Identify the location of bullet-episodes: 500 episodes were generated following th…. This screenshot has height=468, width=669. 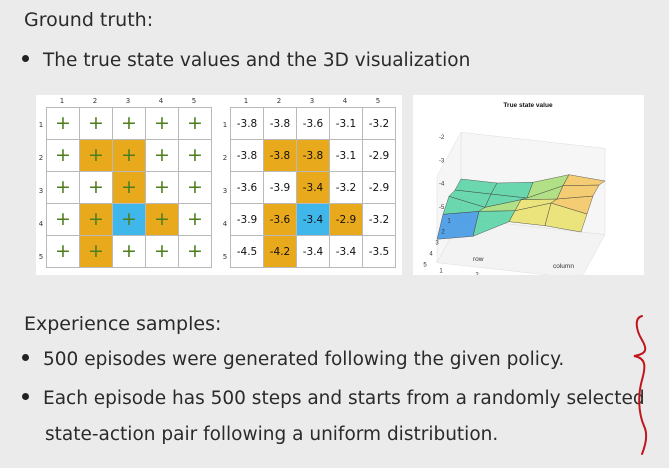
(293, 360).